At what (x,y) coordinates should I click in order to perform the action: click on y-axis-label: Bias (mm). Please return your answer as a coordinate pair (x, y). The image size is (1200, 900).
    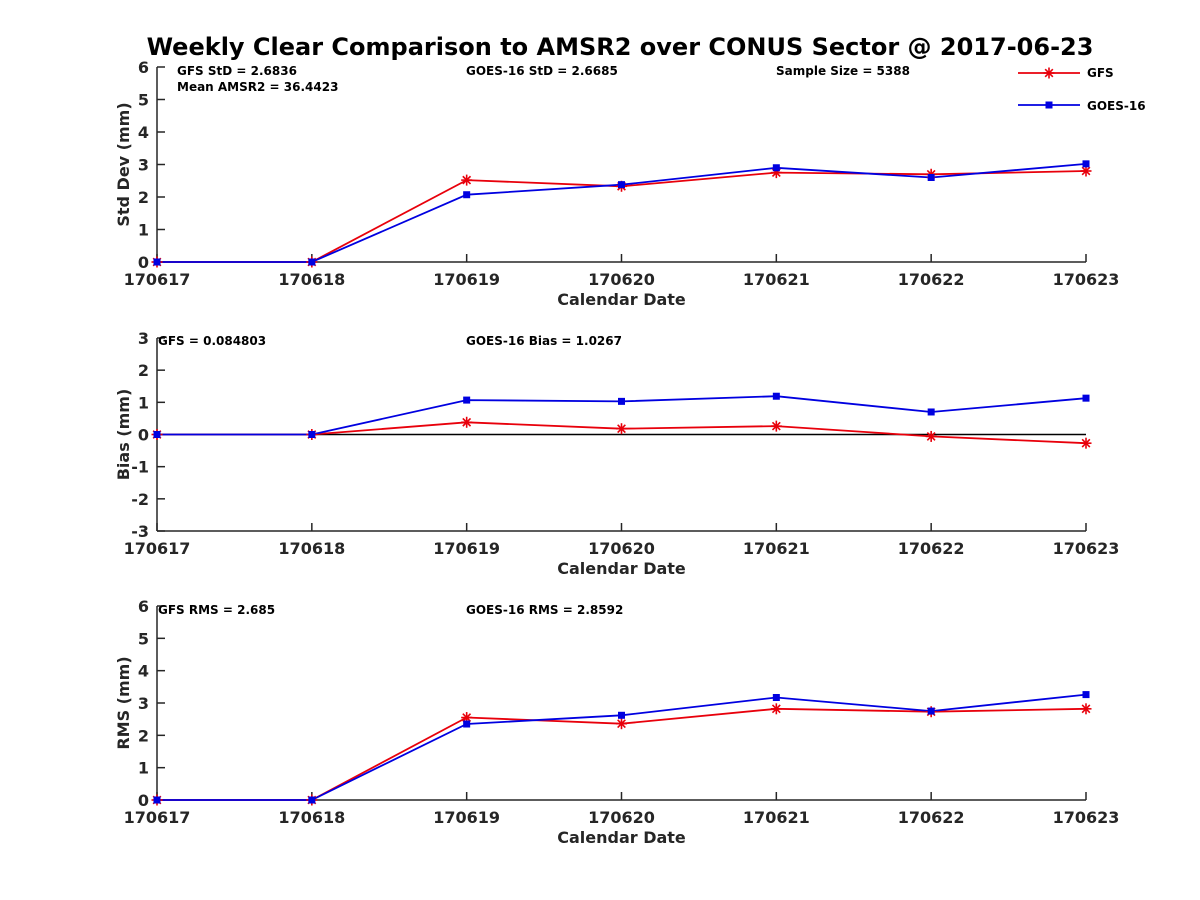
    Looking at the image, I should click on (123, 435).